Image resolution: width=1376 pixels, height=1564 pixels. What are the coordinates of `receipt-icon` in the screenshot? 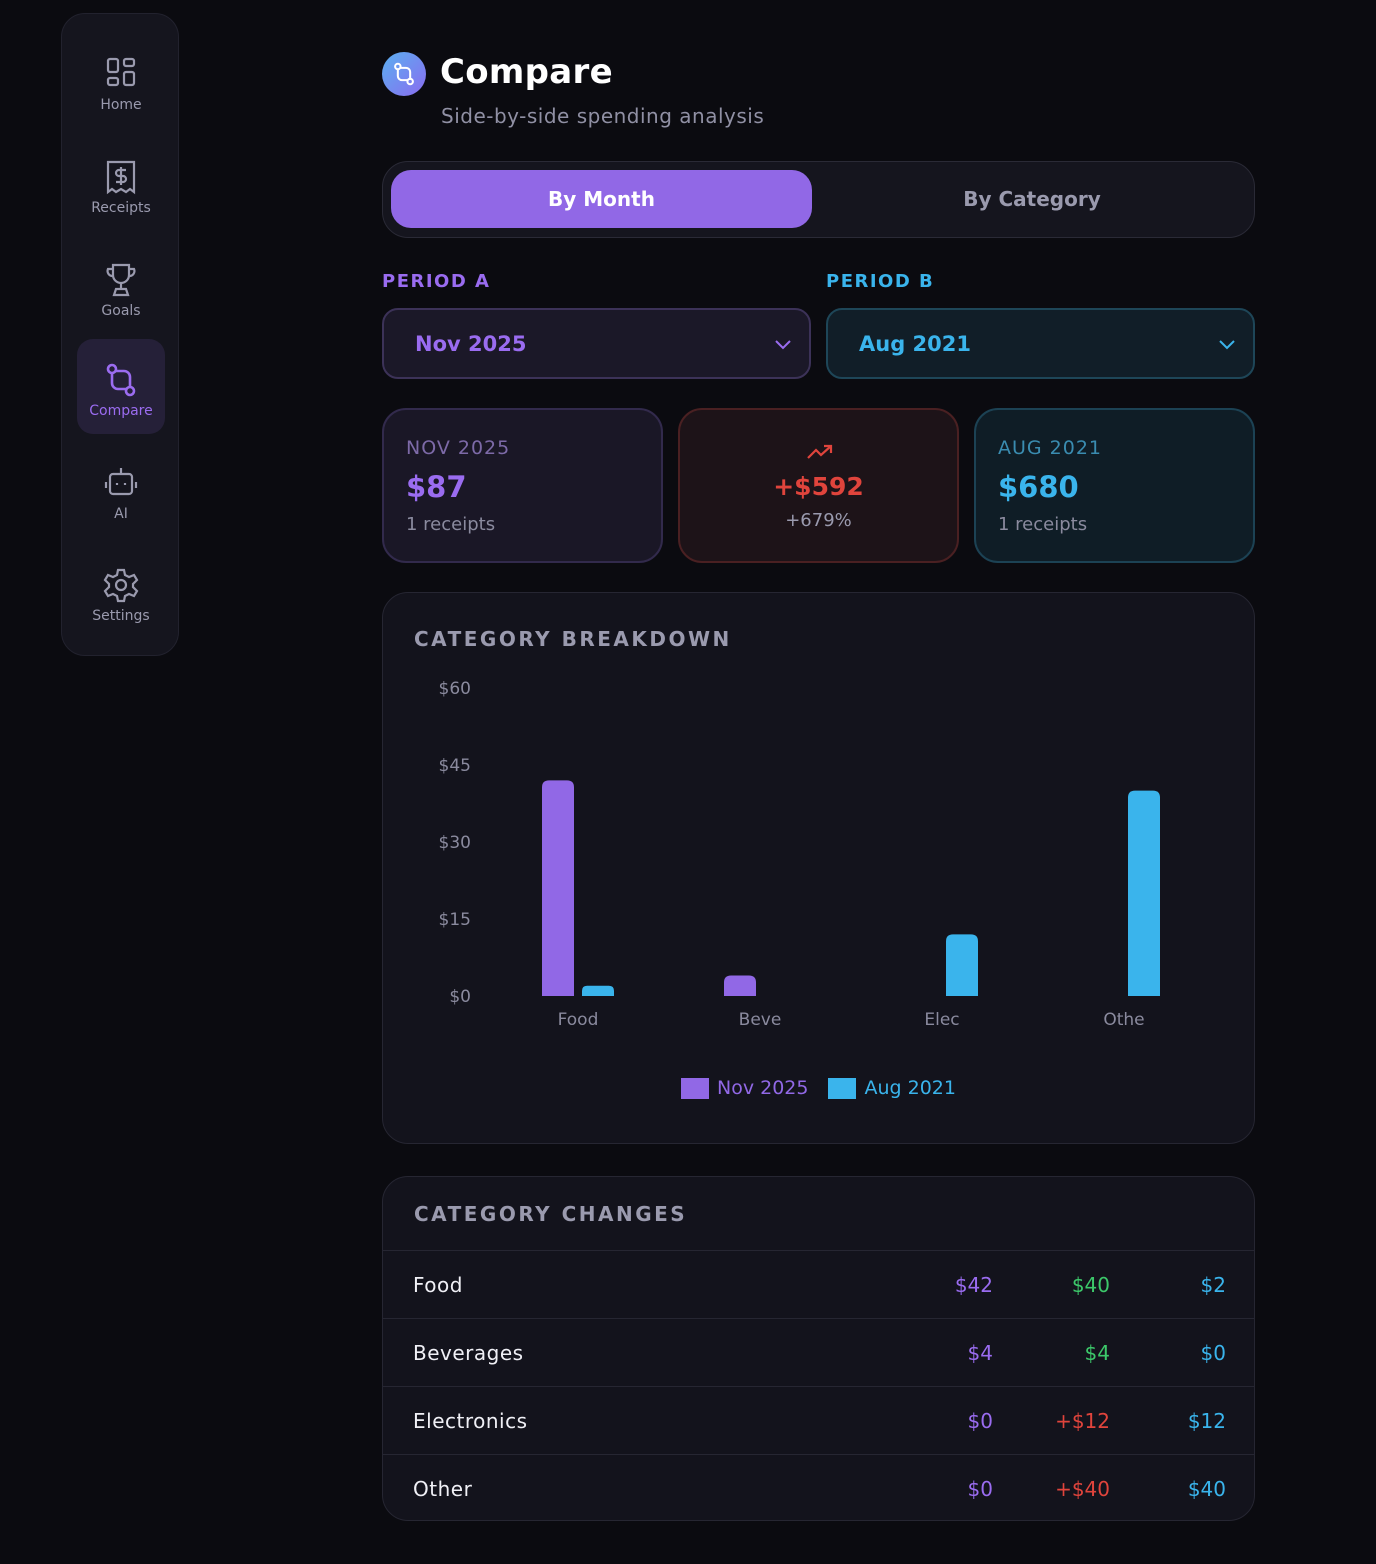 It's located at (121, 177).